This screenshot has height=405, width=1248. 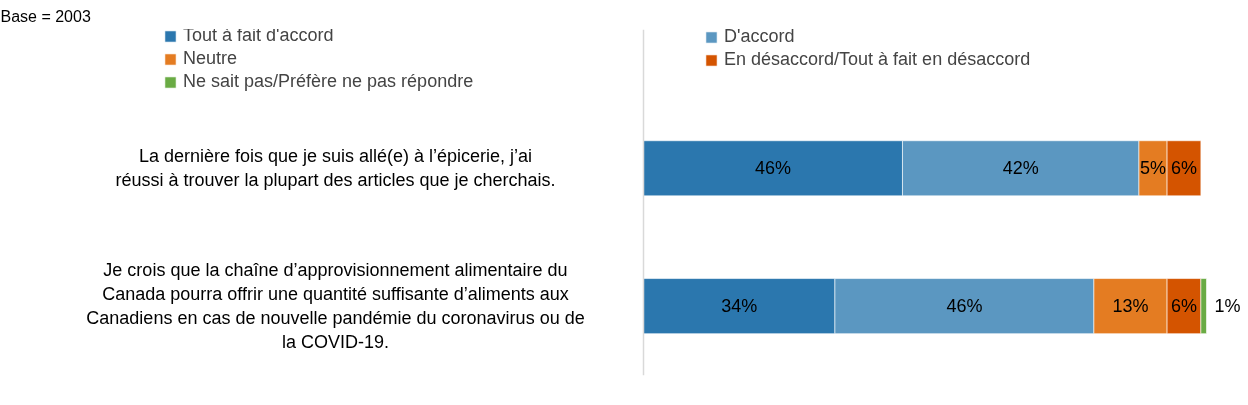 I want to click on data-label: 1%, so click(x=1227, y=306).